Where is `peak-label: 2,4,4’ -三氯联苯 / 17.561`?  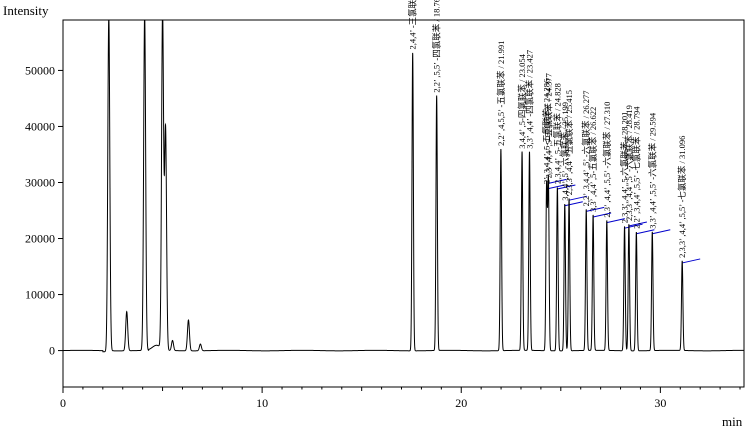
peak-label: 2,4,4’ -三氯联苯 / 17.561 is located at coordinates (413, 25).